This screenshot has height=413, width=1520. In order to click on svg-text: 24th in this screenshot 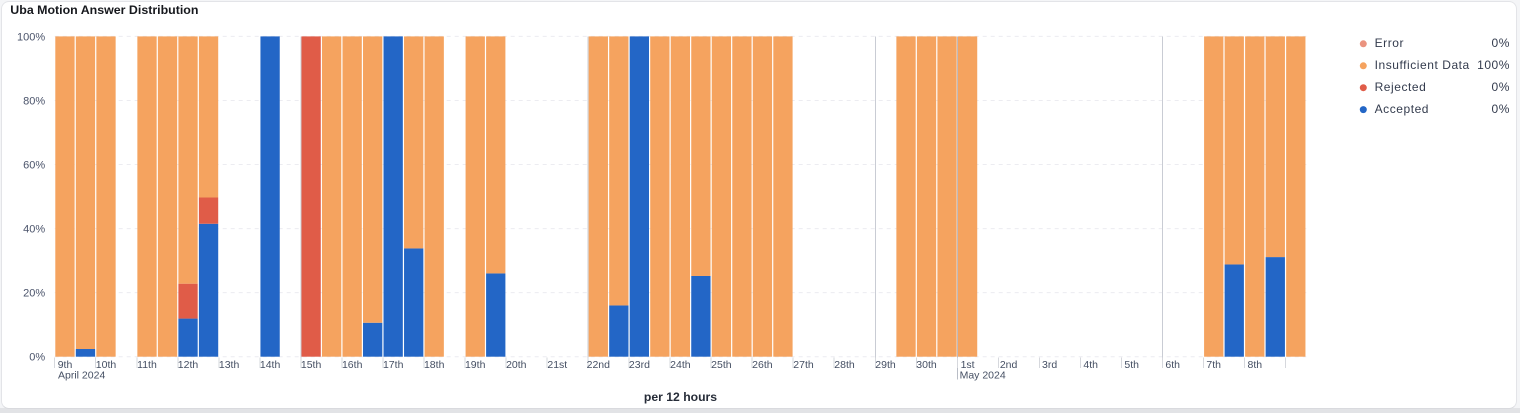, I will do `click(680, 365)`.